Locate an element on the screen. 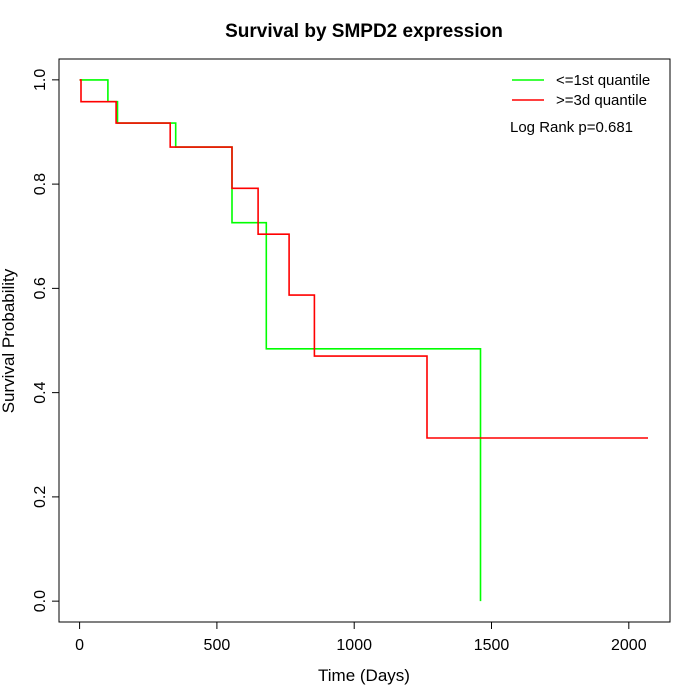 The height and width of the screenshot is (700, 700). chart-title: Survival by SMPD2 expression is located at coordinates (364, 31).